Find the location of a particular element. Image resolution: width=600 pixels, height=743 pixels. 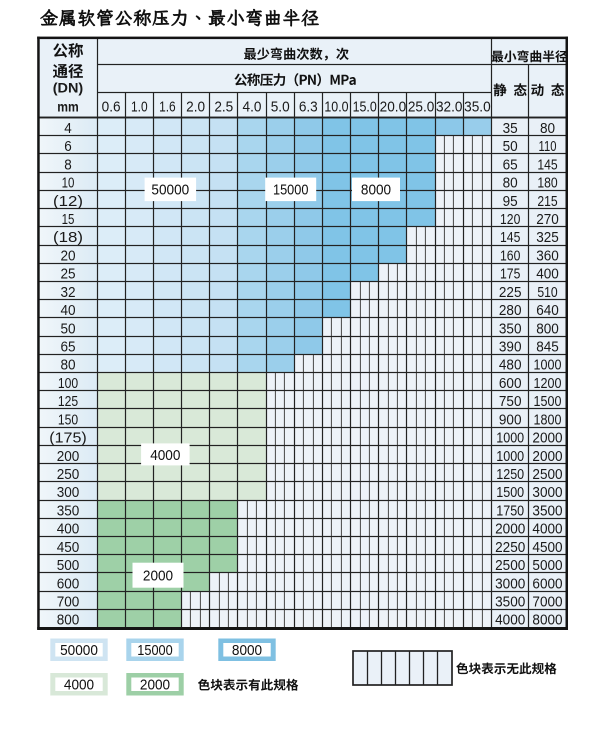

svg-text: 6 is located at coordinates (68, 147).